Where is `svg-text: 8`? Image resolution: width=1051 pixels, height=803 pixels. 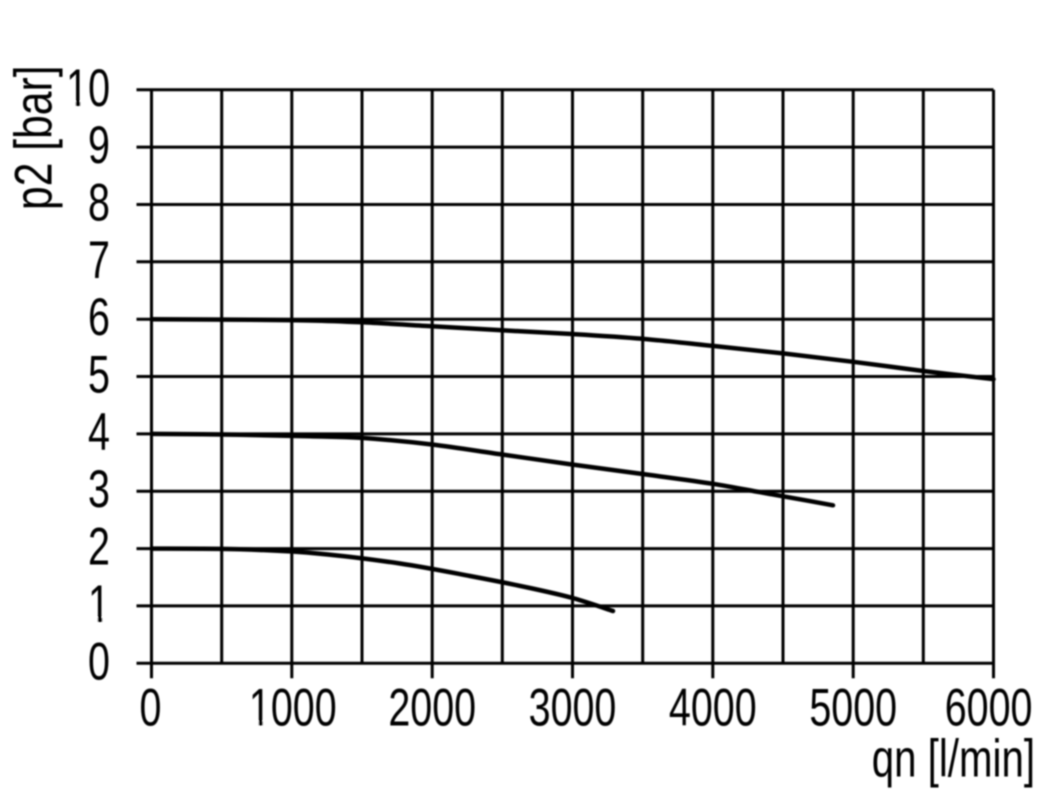 svg-text: 8 is located at coordinates (99, 202).